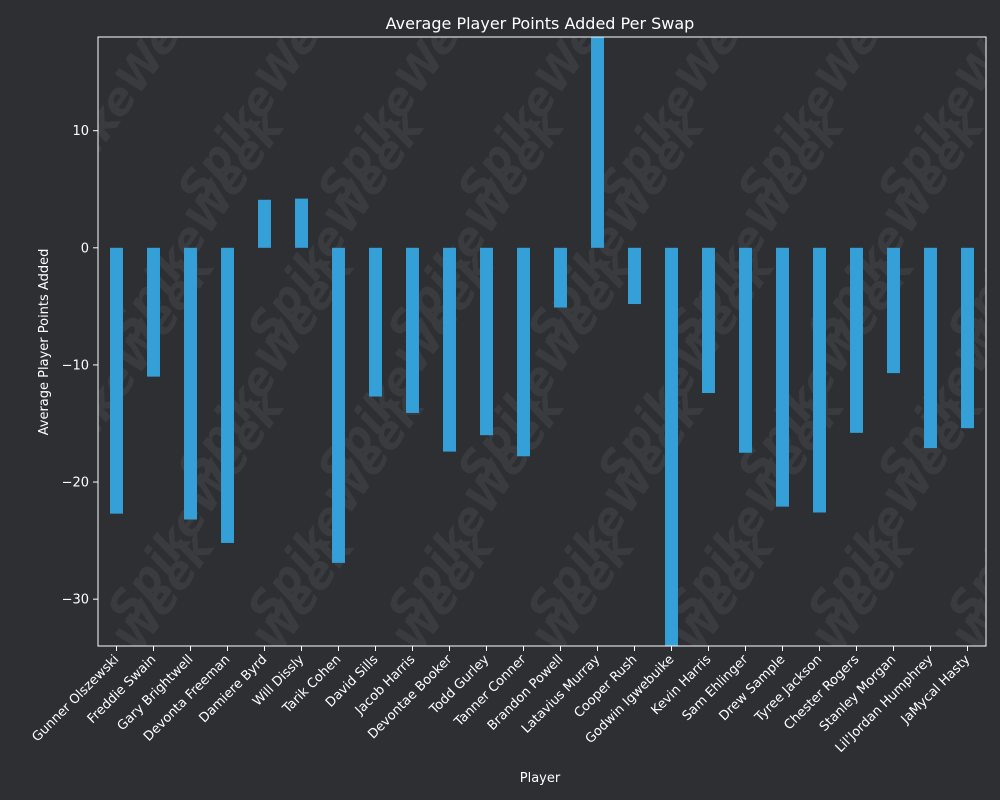 Image resolution: width=1000 pixels, height=800 pixels. Describe the element at coordinates (85, 248) in the screenshot. I see `y-tick-label: 0` at that location.